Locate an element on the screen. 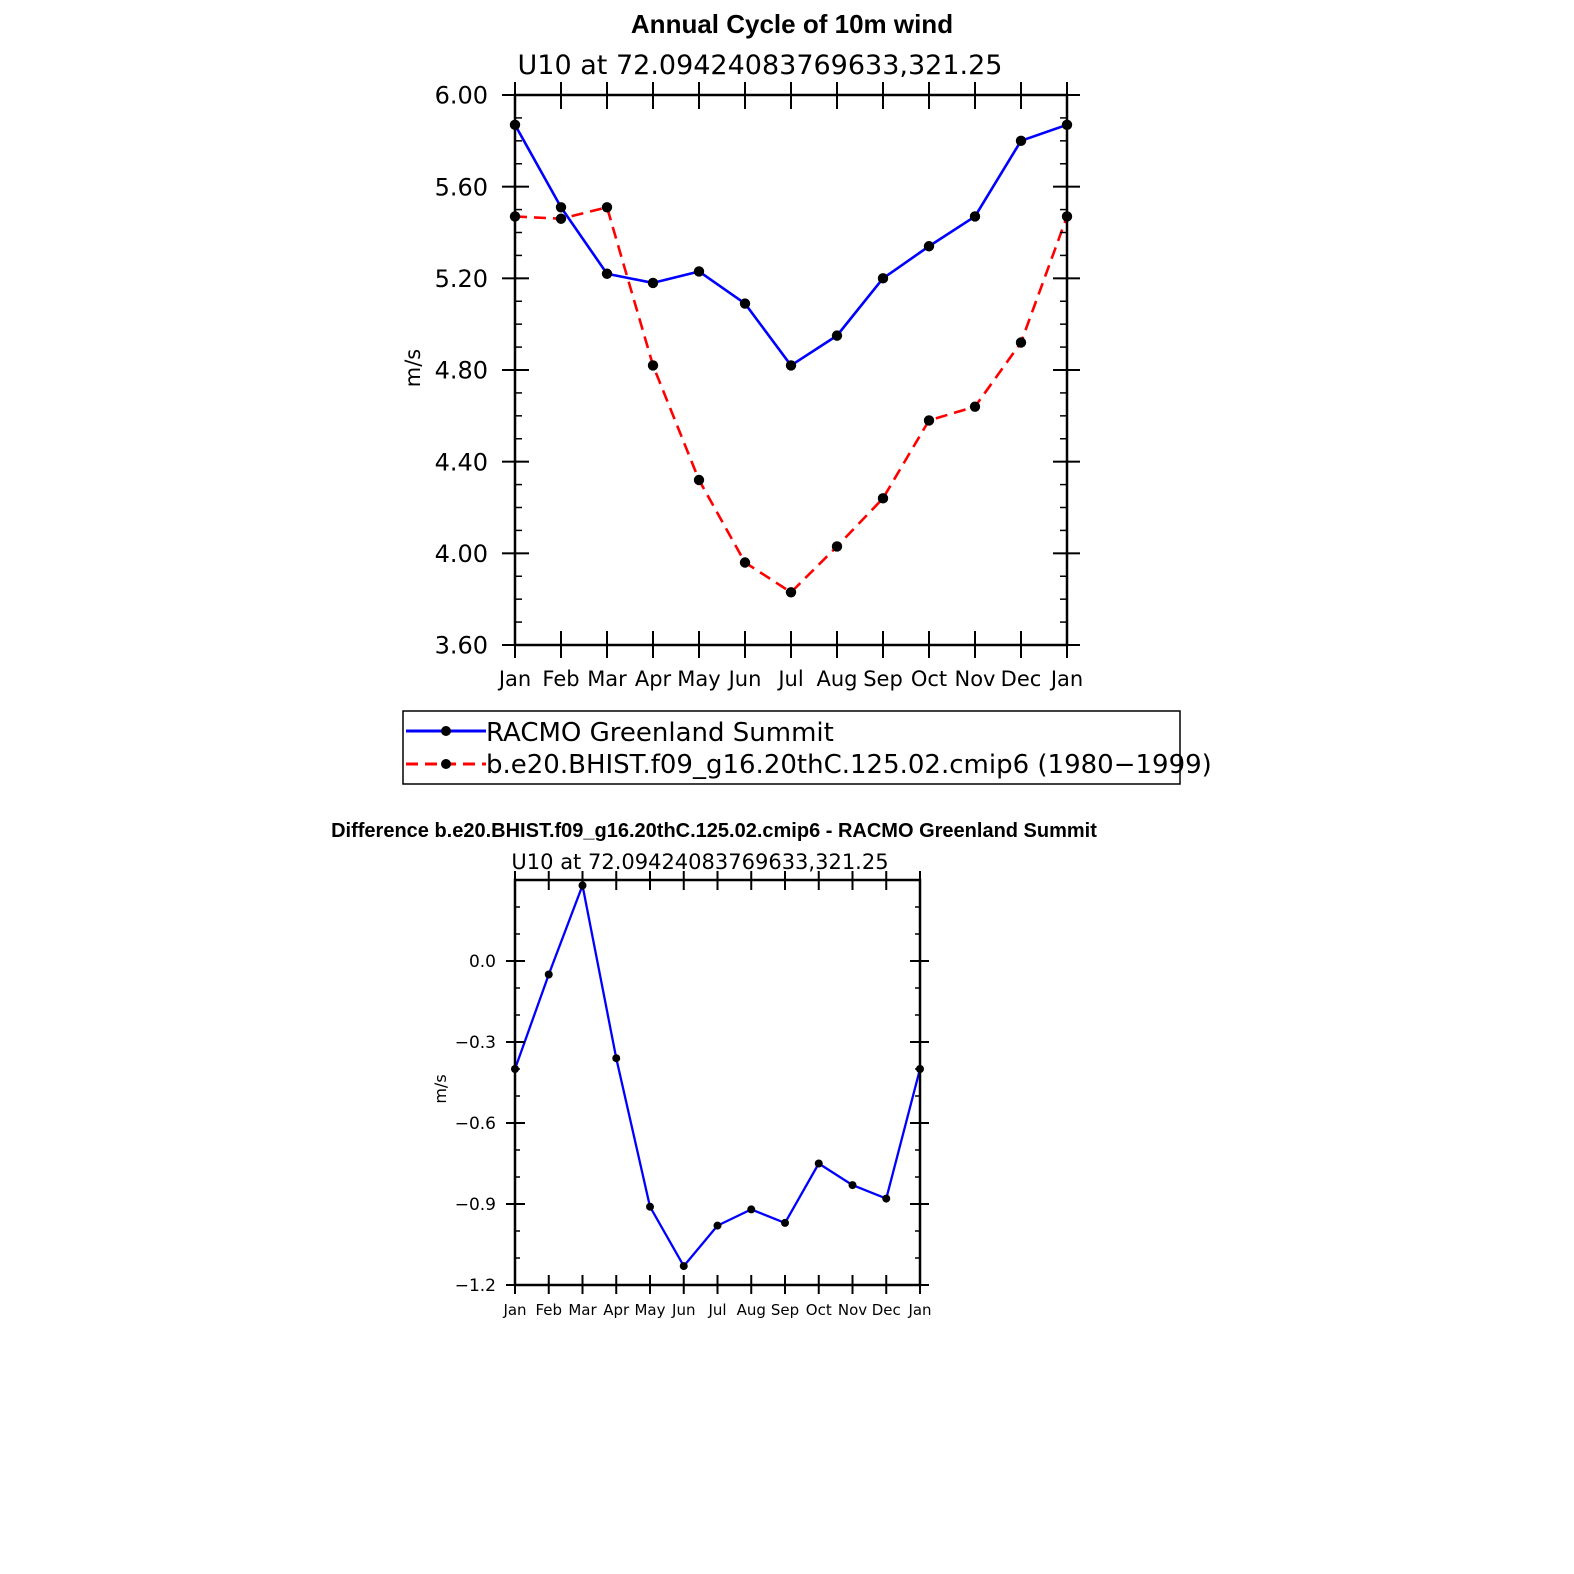 This screenshot has height=1574, width=1574. y-tick-label: 5.20 is located at coordinates (461, 279).